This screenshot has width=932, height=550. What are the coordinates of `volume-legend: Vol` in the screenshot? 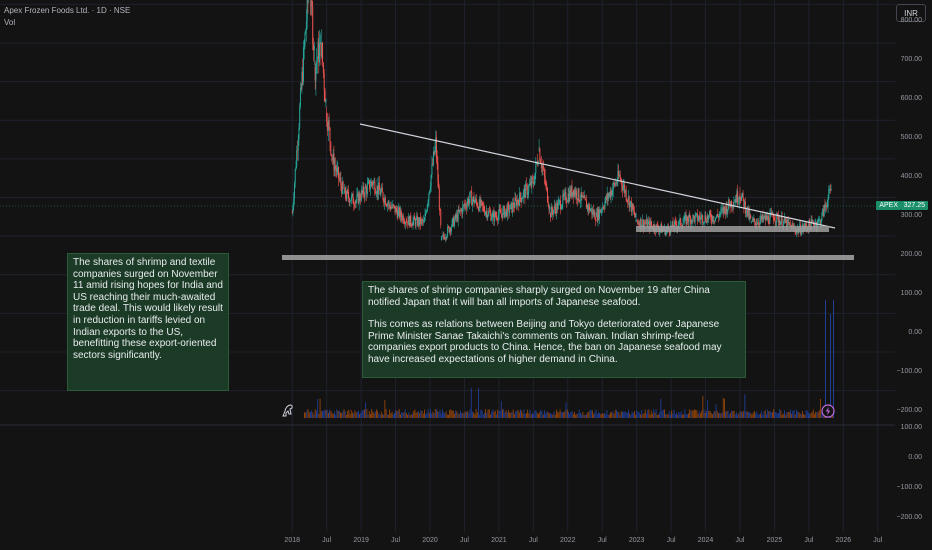 It's located at (10, 22).